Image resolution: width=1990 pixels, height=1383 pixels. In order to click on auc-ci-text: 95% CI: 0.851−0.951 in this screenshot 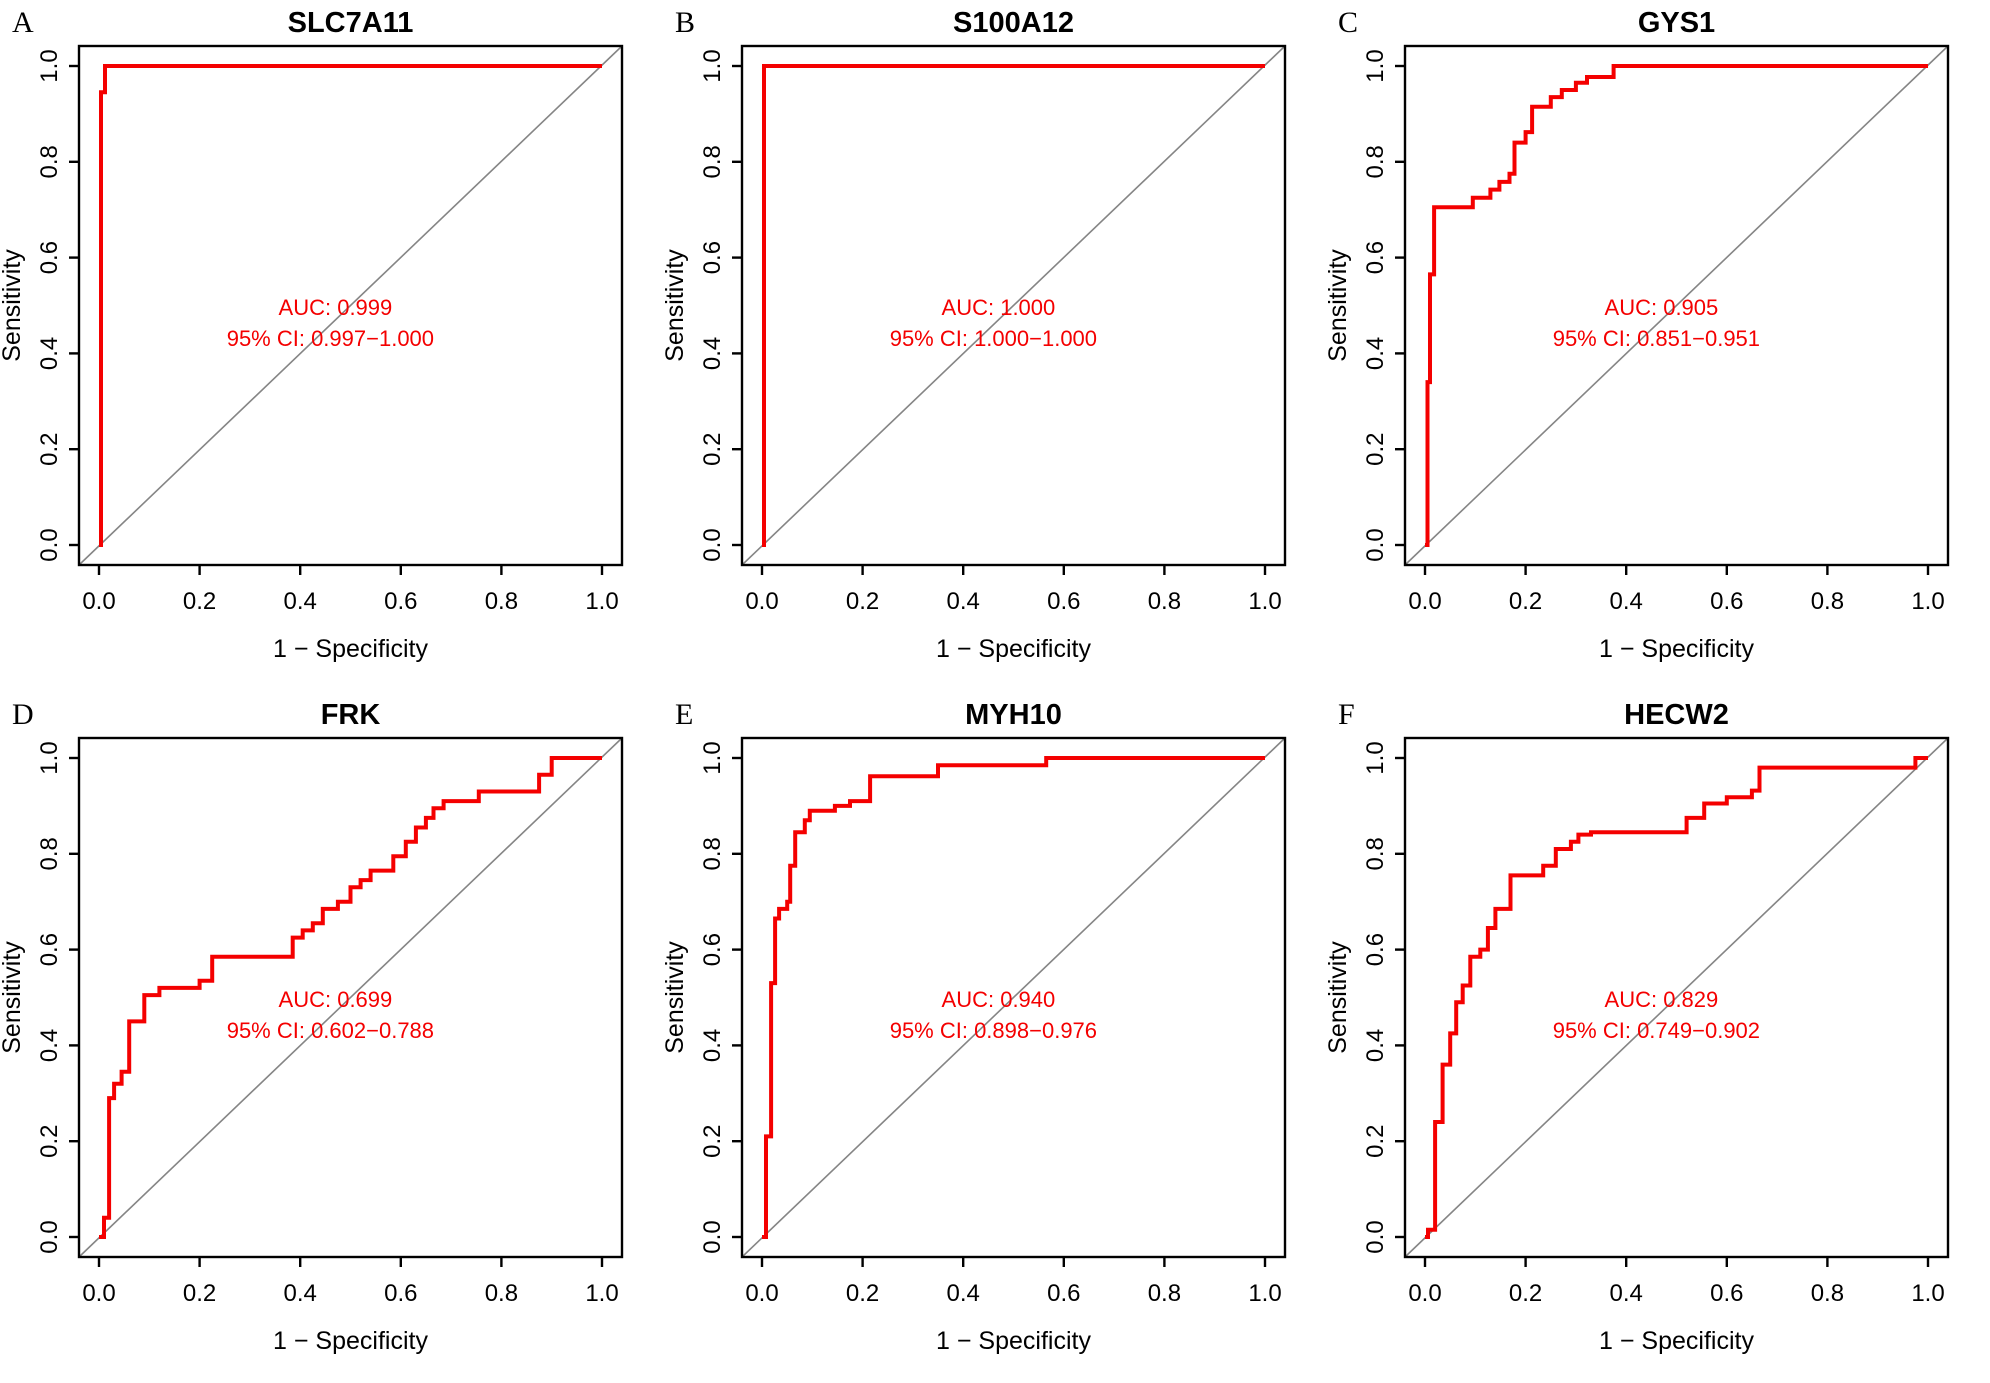, I will do `click(1656, 338)`.